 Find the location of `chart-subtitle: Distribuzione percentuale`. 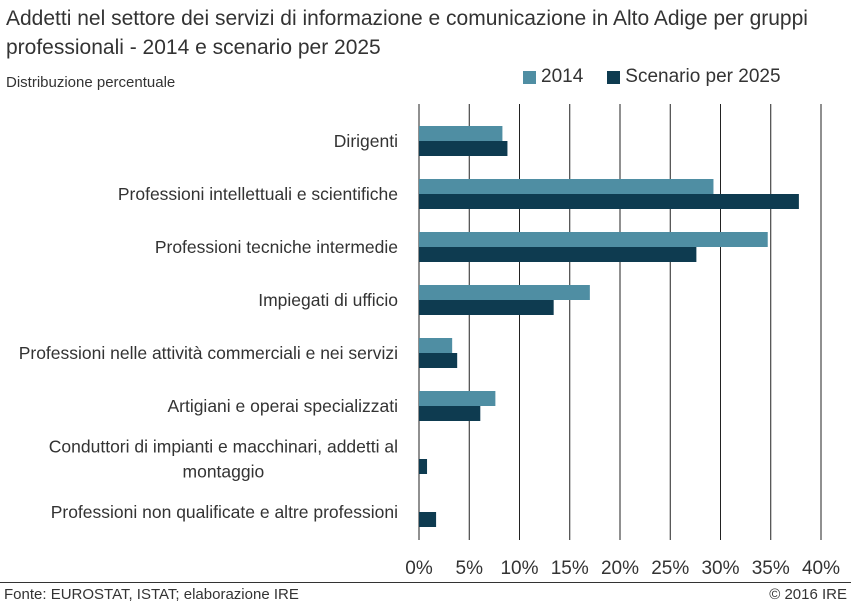

chart-subtitle: Distribuzione percentuale is located at coordinates (91, 82).